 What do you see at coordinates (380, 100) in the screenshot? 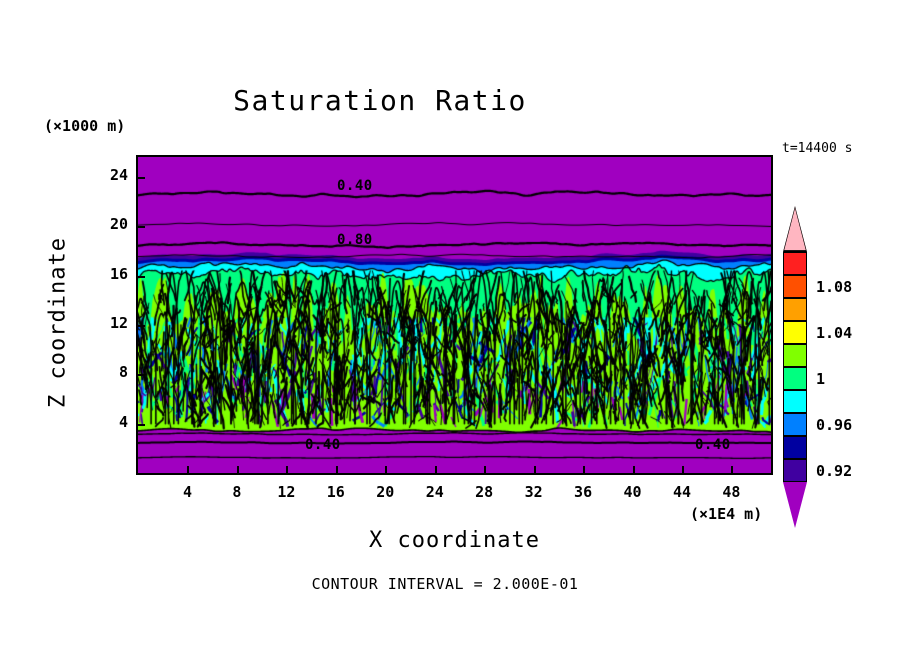
I see `page-title: Saturation Ratio` at bounding box center [380, 100].